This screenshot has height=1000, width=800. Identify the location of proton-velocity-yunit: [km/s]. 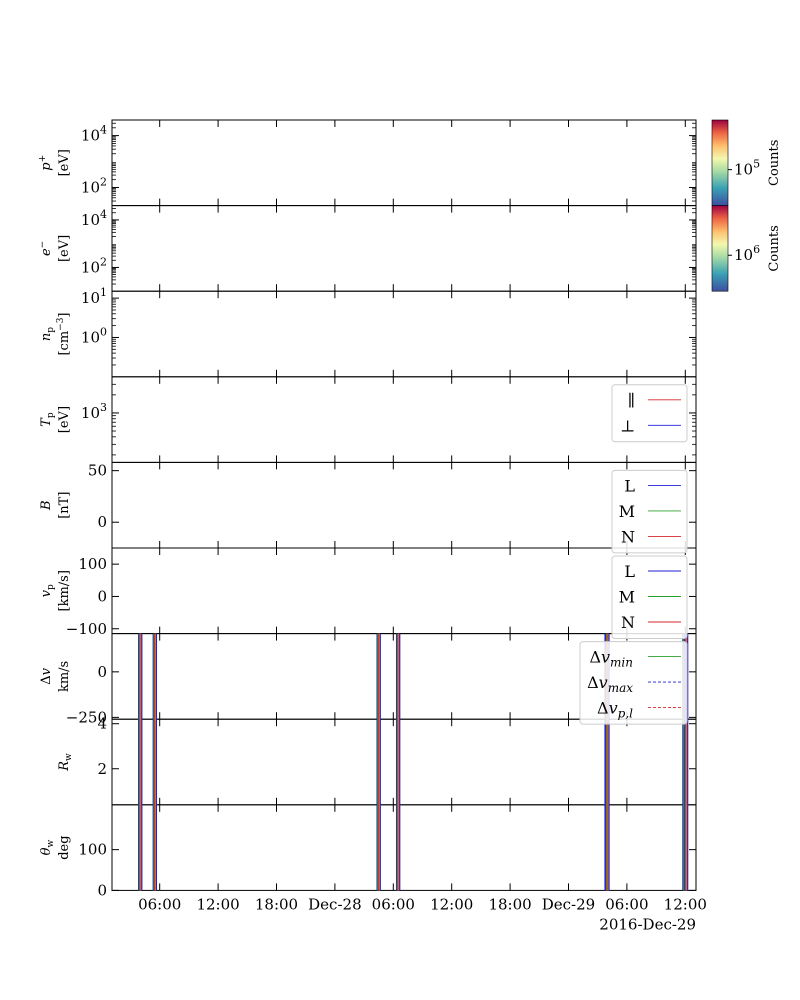
(64, 590).